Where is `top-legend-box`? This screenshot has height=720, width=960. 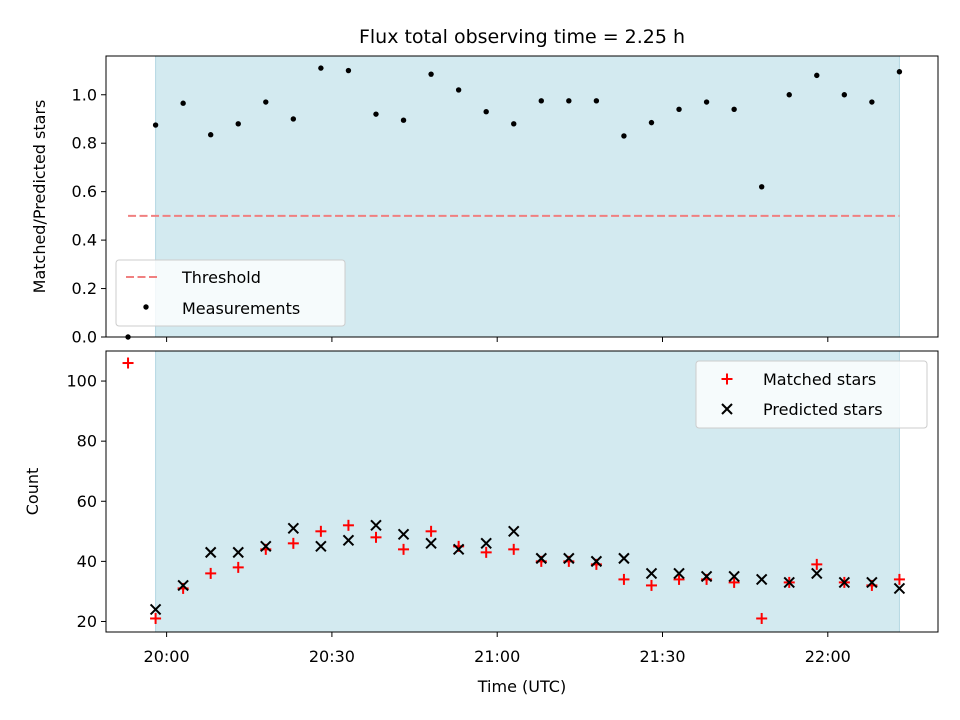
top-legend-box is located at coordinates (230, 293).